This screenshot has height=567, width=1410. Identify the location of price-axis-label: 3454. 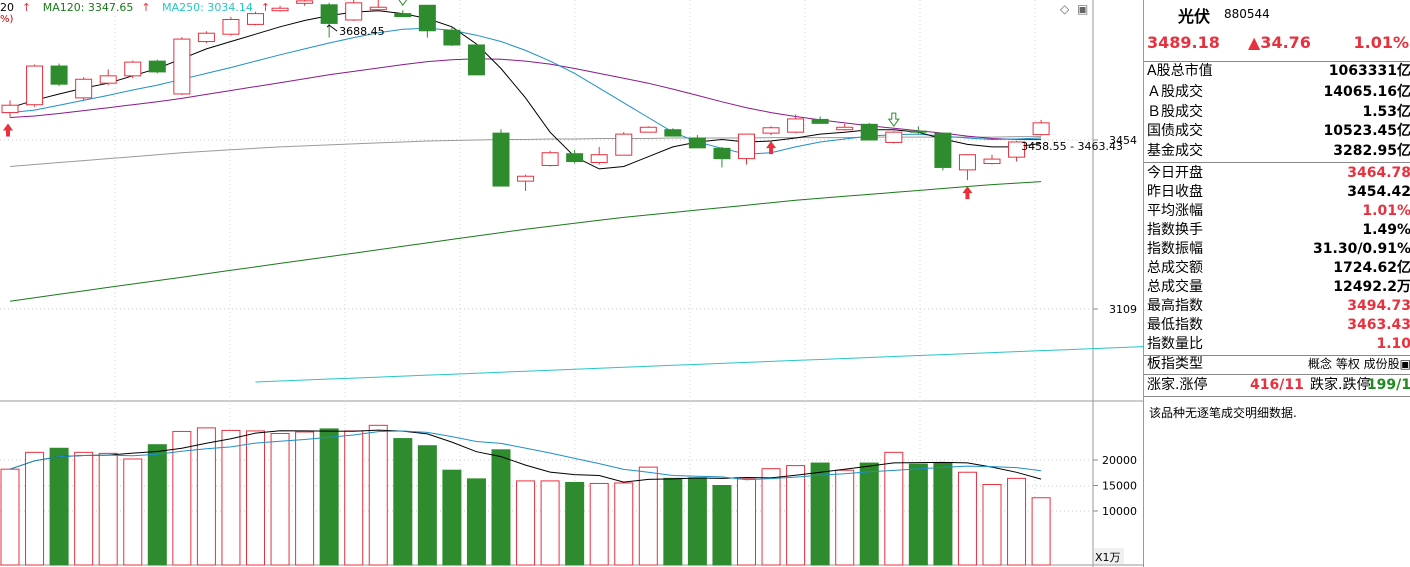
(1123, 140).